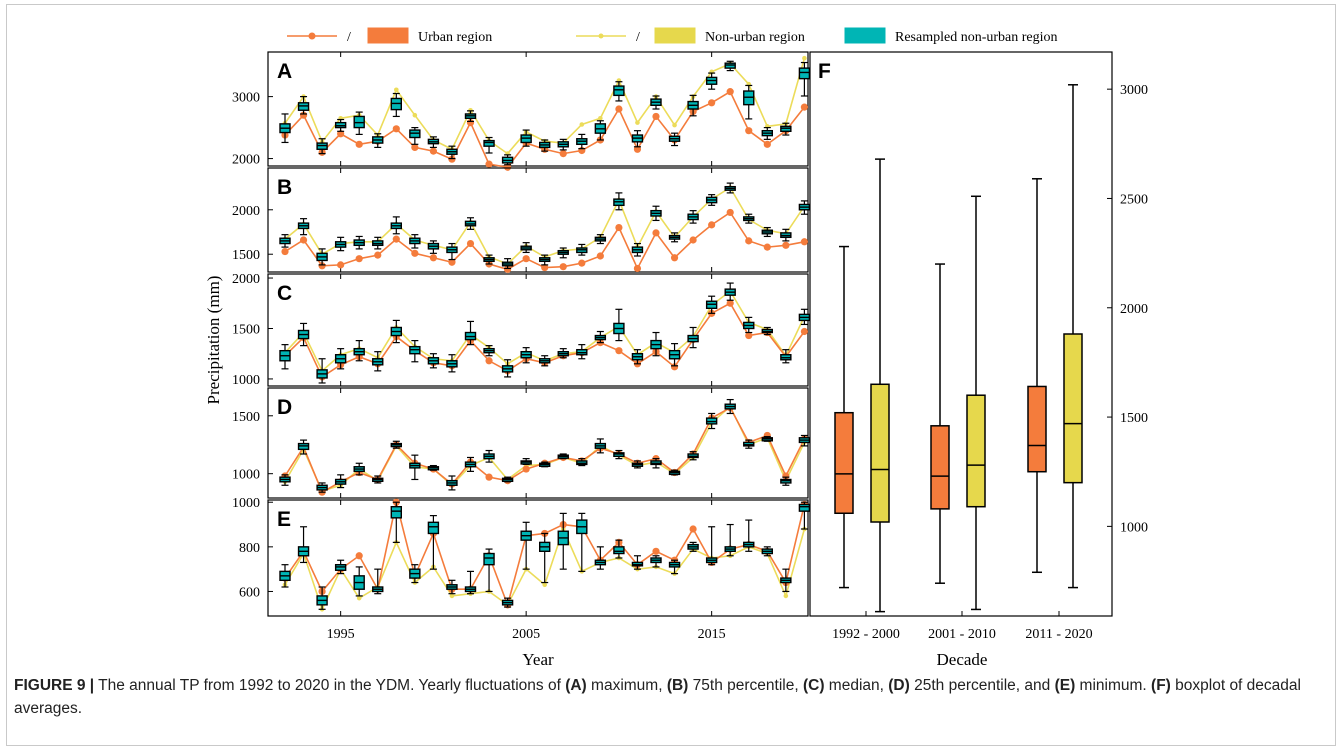 The image size is (1342, 752). Describe the element at coordinates (526, 634) in the screenshot. I see `x-tick-label: 2005` at that location.